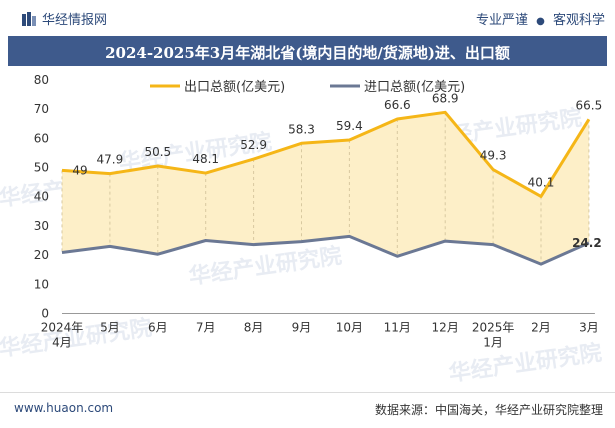 This screenshot has width=615, height=428. I want to click on y-tick-label: 70, so click(41, 109).